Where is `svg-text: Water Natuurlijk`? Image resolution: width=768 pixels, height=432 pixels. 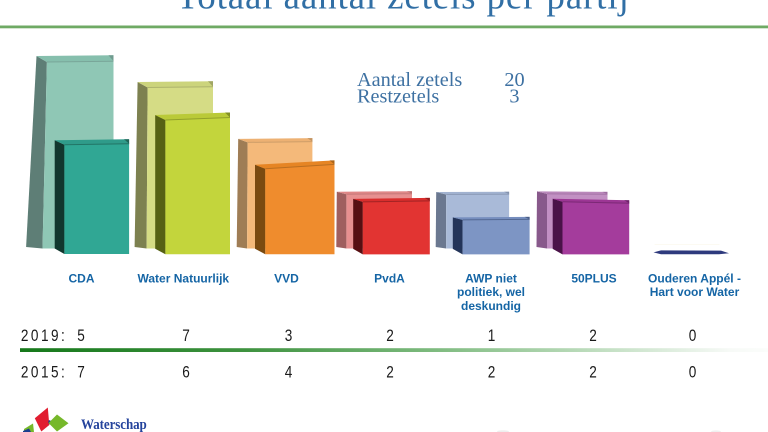 svg-text: Water Natuurlijk is located at coordinates (184, 279).